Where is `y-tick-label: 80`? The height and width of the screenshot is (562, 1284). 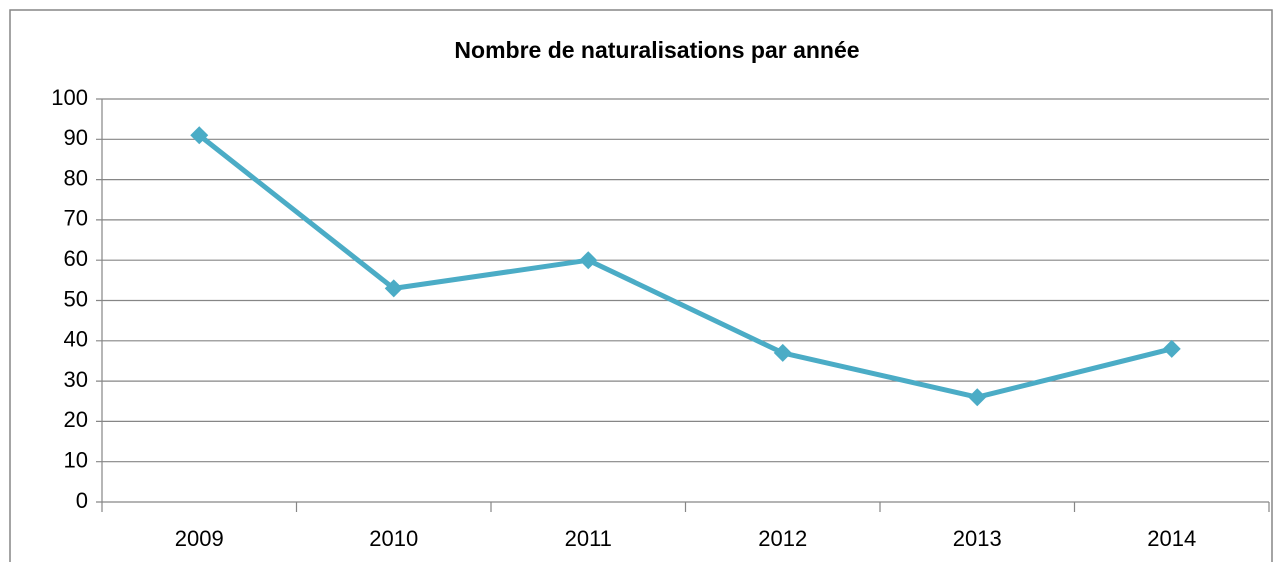
y-tick-label: 80 is located at coordinates (76, 177).